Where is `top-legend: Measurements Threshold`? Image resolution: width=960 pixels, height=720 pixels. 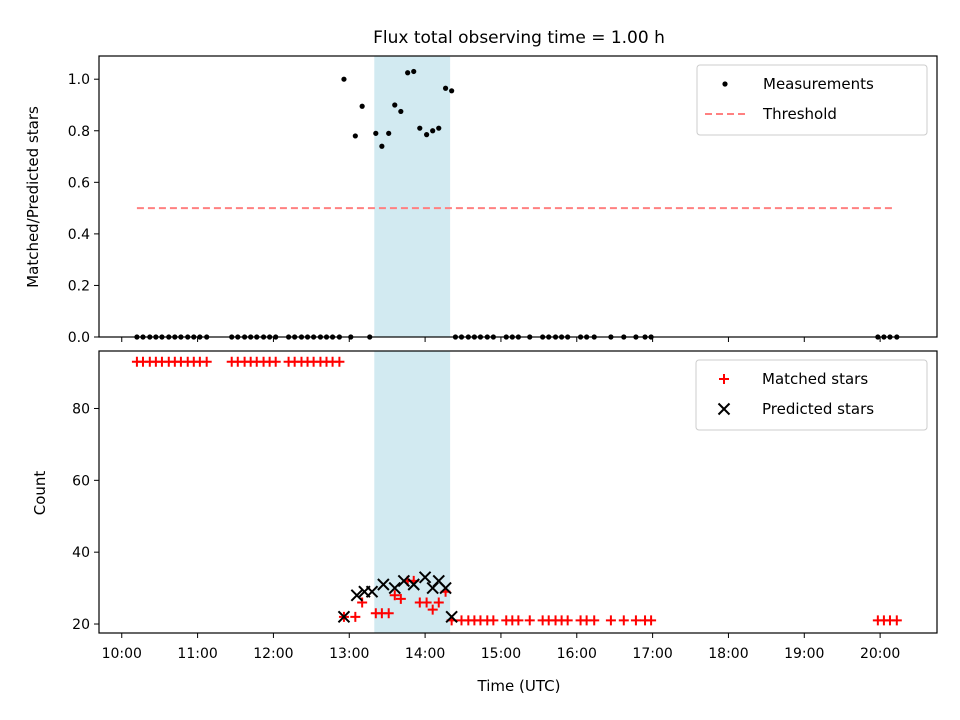 top-legend: Measurements Threshold is located at coordinates (812, 100).